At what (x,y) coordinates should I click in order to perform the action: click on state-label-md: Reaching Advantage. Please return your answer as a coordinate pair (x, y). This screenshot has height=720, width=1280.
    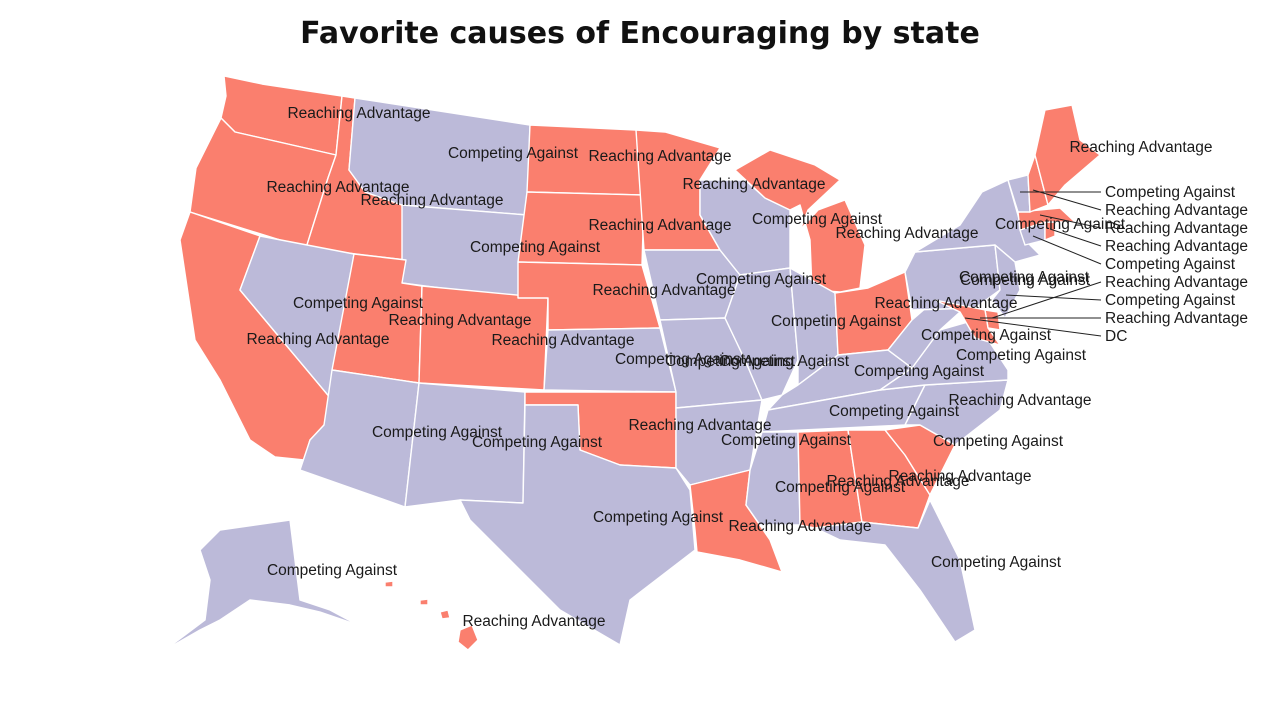
    Looking at the image, I should click on (1176, 318).